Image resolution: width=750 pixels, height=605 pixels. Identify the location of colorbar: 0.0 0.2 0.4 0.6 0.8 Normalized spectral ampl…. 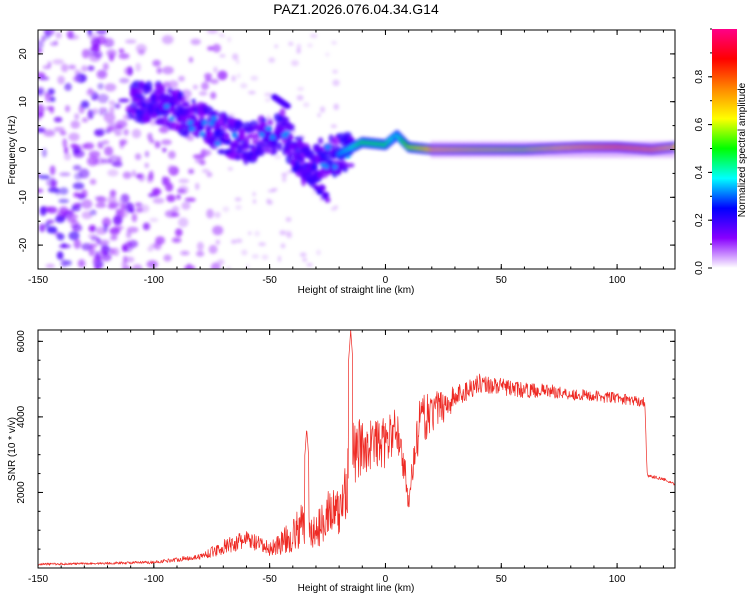
(721, 151).